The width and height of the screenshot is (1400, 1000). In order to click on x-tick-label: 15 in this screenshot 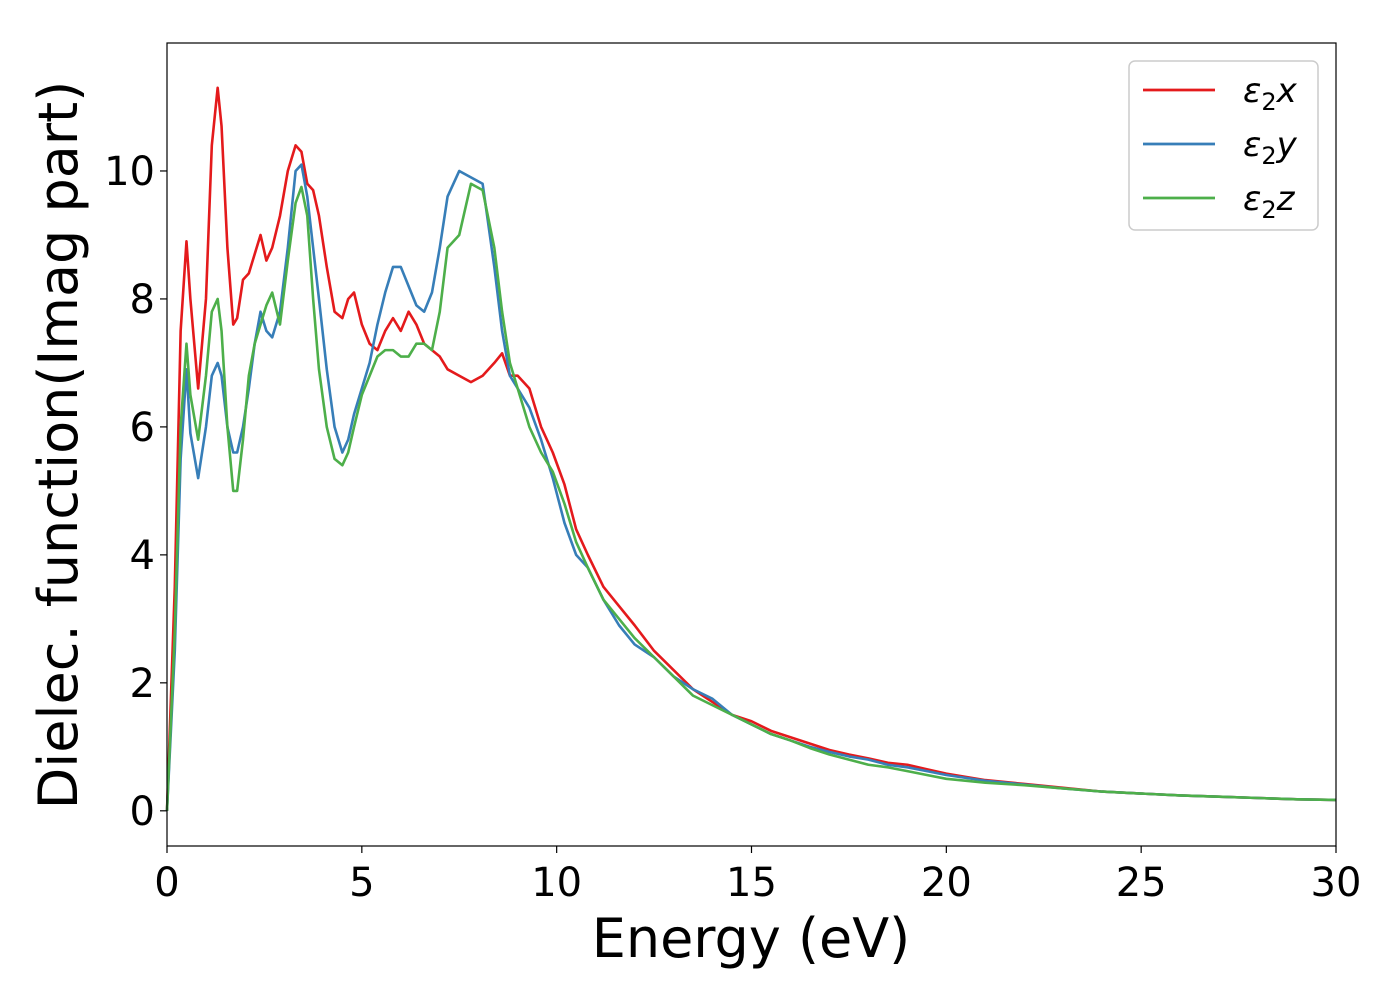, I will do `click(751, 883)`.